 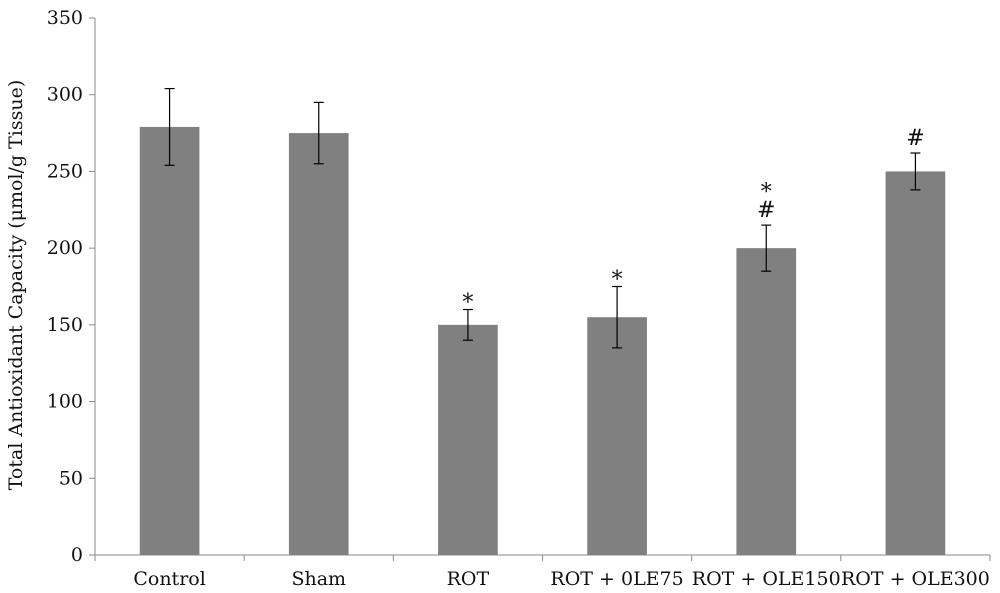 What do you see at coordinates (468, 579) in the screenshot?
I see `category-label: ROT` at bounding box center [468, 579].